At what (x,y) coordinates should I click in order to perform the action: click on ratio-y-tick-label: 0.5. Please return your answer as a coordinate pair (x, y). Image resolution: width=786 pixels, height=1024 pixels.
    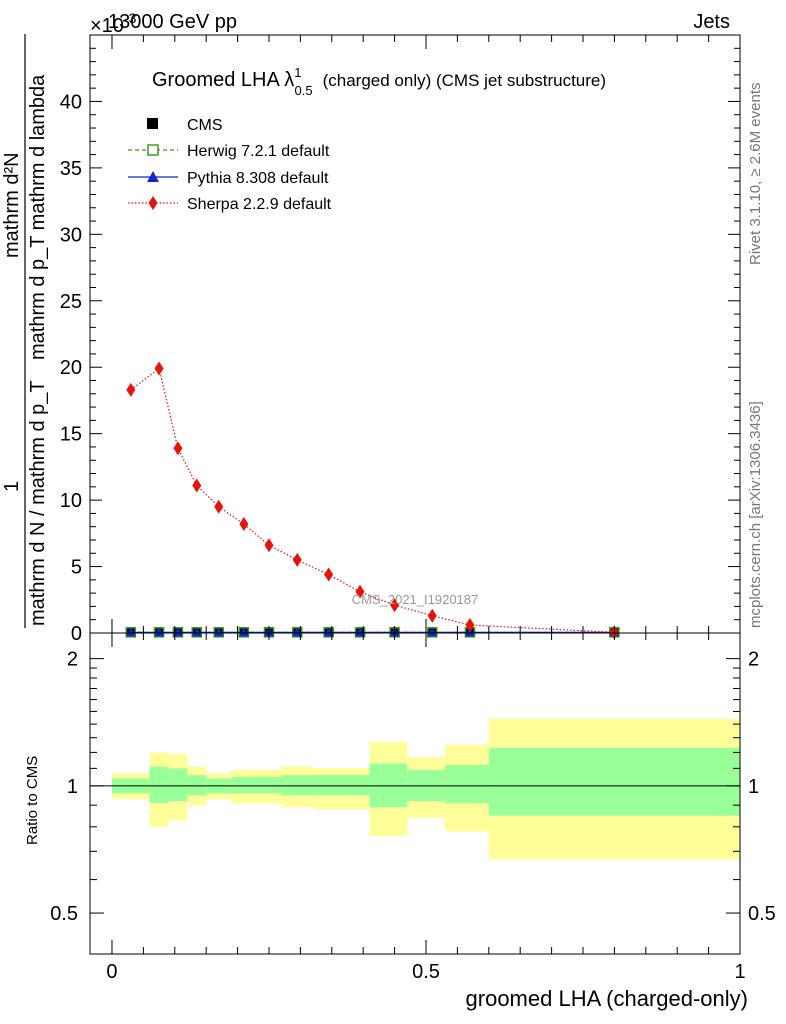
    Looking at the image, I should click on (64, 914).